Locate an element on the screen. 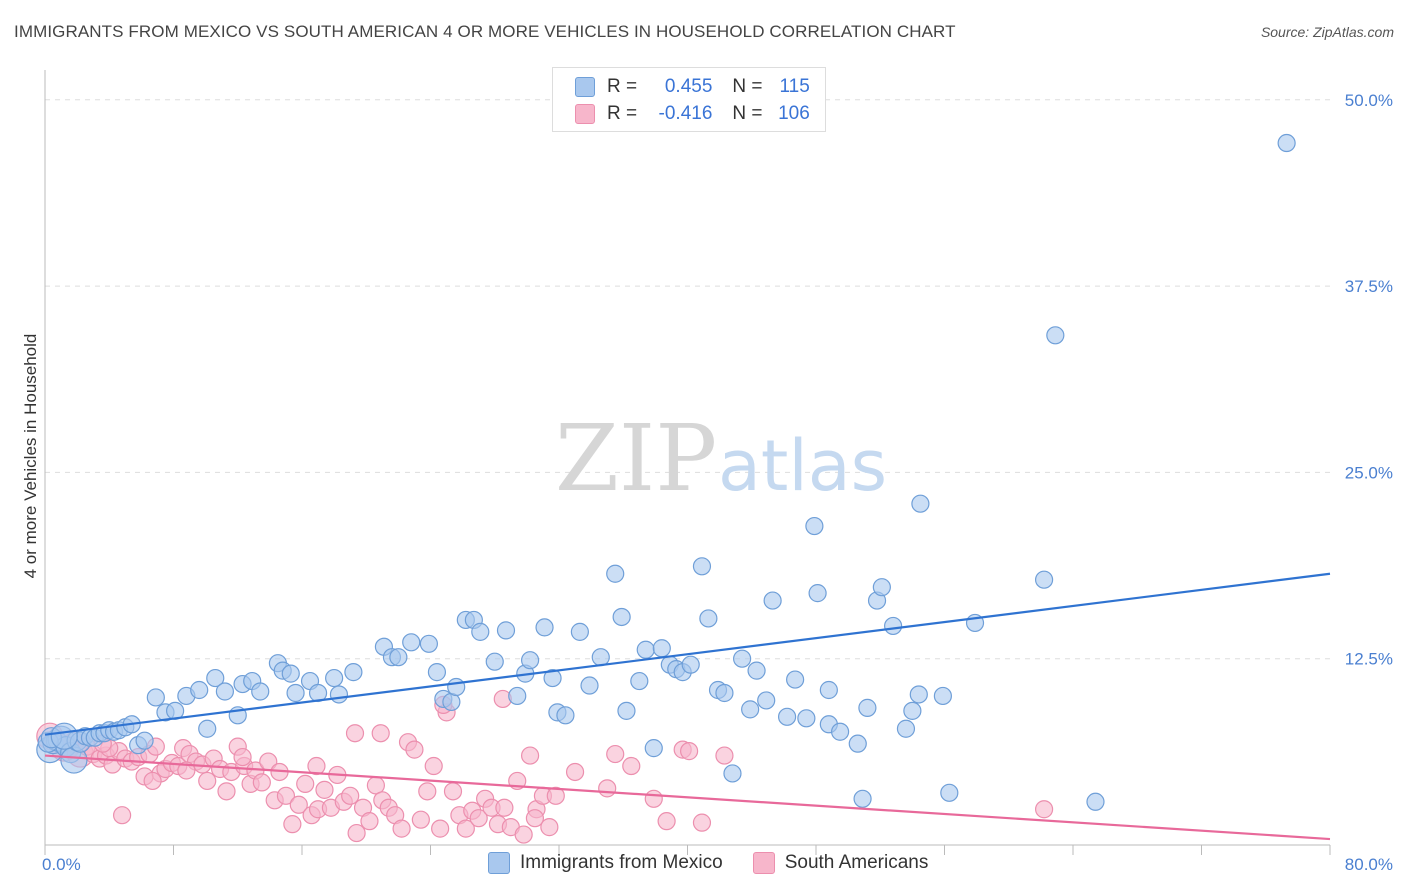 The width and height of the screenshot is (1406, 892). series-legend: Immigrants from Mexico South Americans is located at coordinates (723, 863).